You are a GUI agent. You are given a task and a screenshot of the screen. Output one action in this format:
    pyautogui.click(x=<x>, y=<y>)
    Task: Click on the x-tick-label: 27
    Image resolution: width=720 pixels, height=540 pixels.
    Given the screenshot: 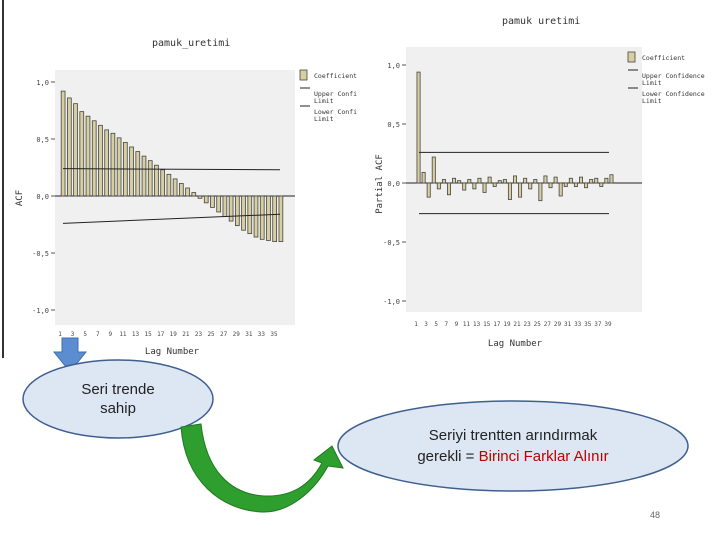 What is the action you would take?
    pyautogui.click(x=548, y=324)
    